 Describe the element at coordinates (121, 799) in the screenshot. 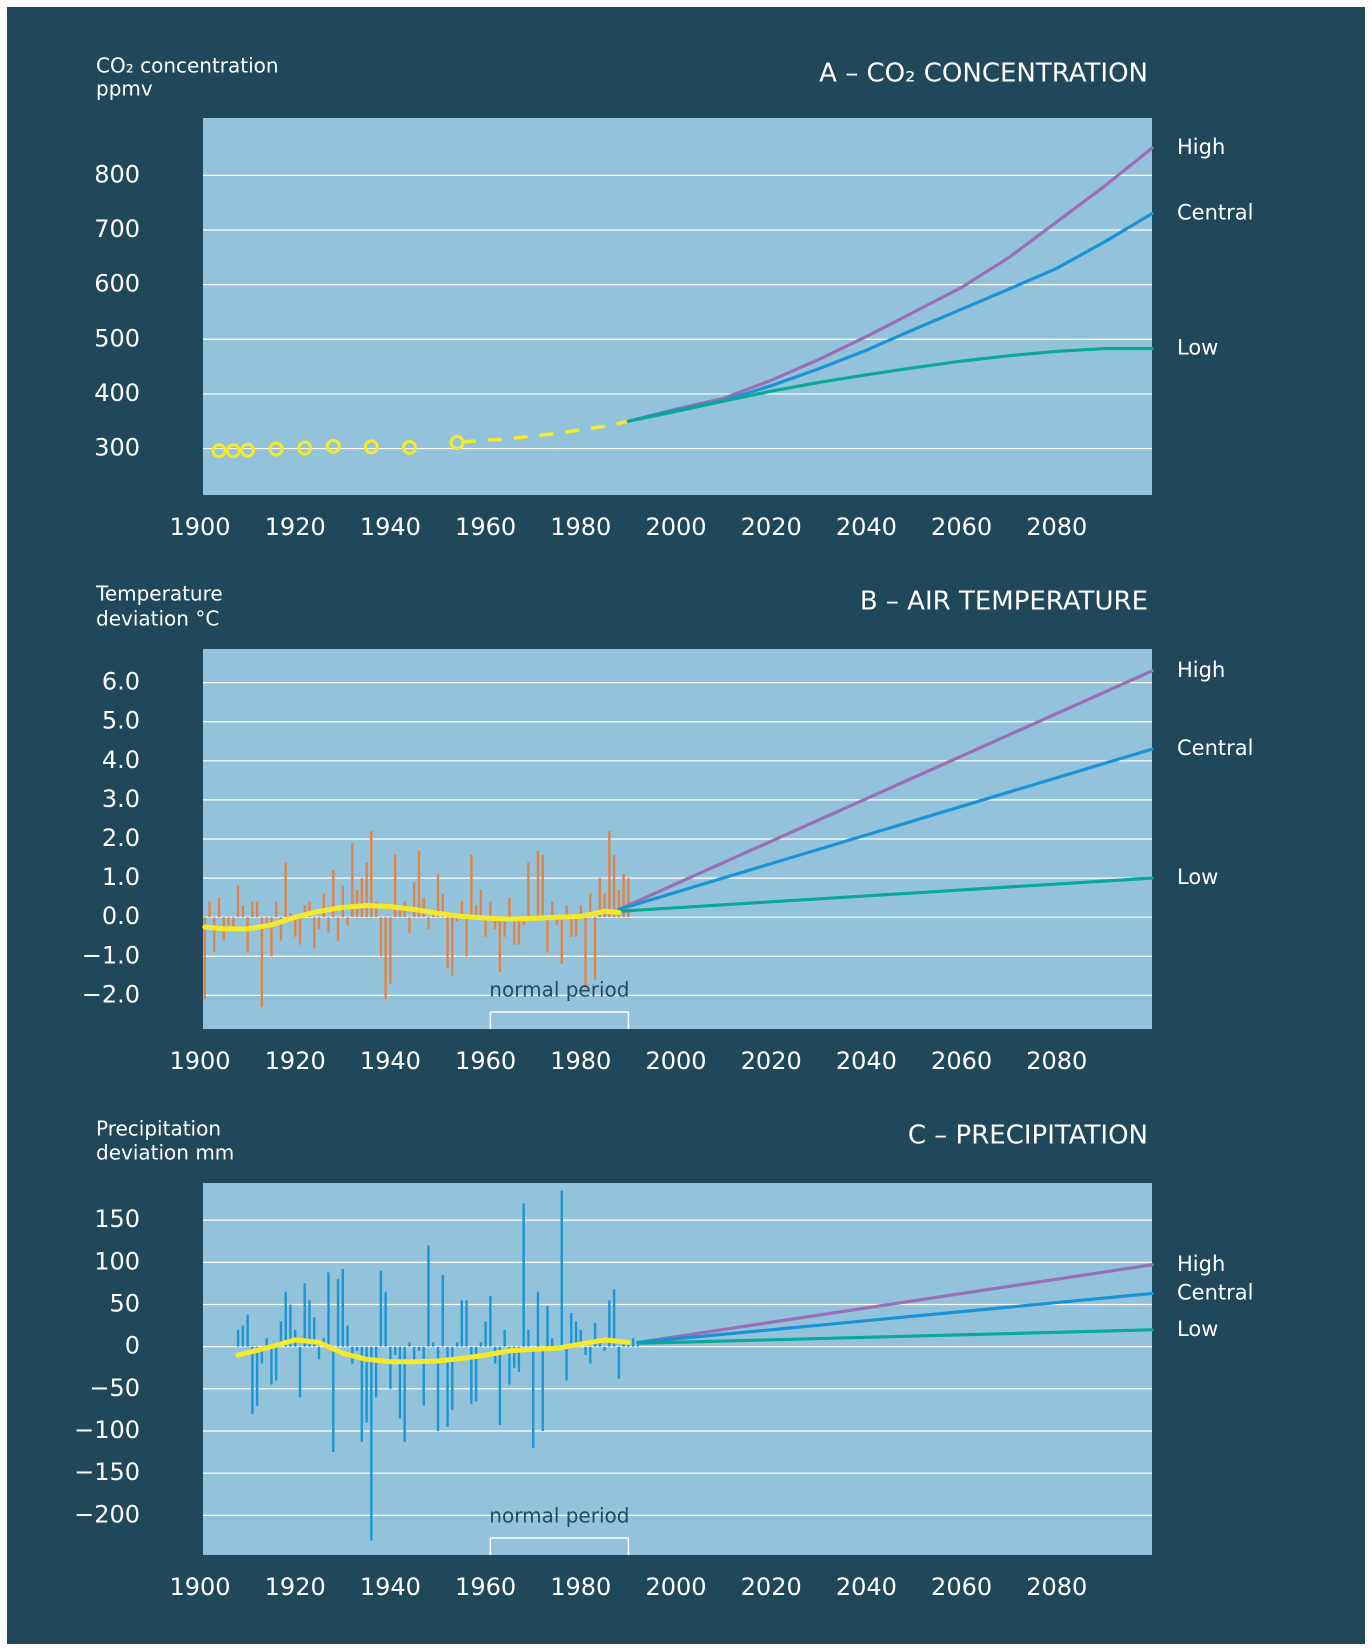

I see `y-tick-label: 3.0` at that location.